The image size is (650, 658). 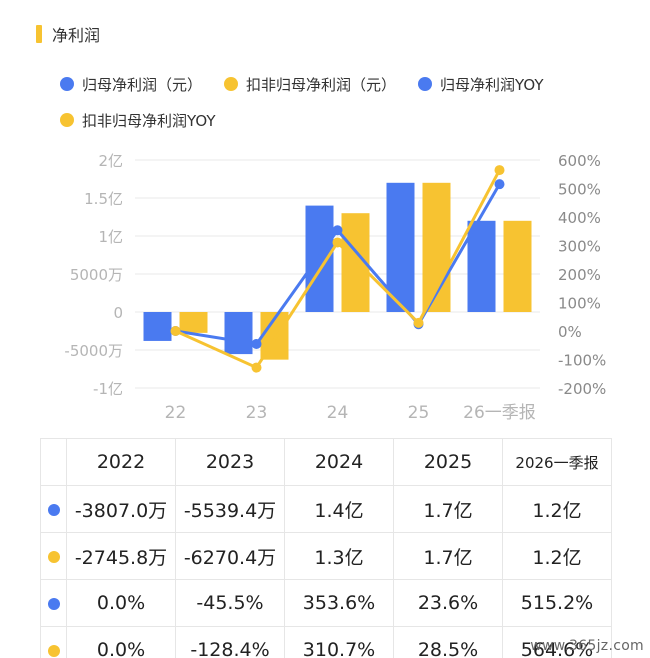 What do you see at coordinates (121, 509) in the screenshot?
I see `table-cell: -3807.0万` at bounding box center [121, 509].